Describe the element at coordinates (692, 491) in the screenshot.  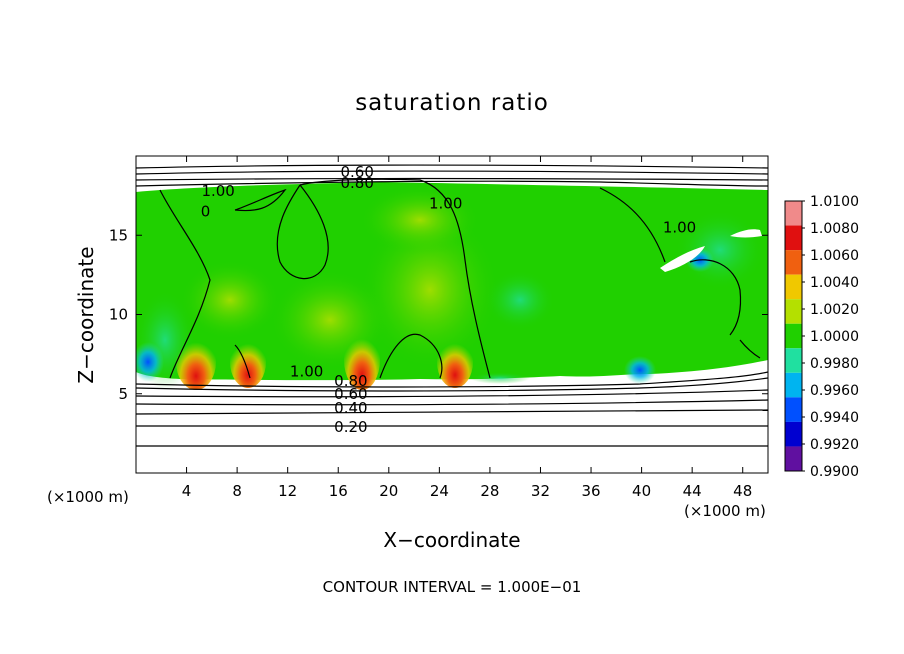
I see `x-tick-label: 44` at that location.